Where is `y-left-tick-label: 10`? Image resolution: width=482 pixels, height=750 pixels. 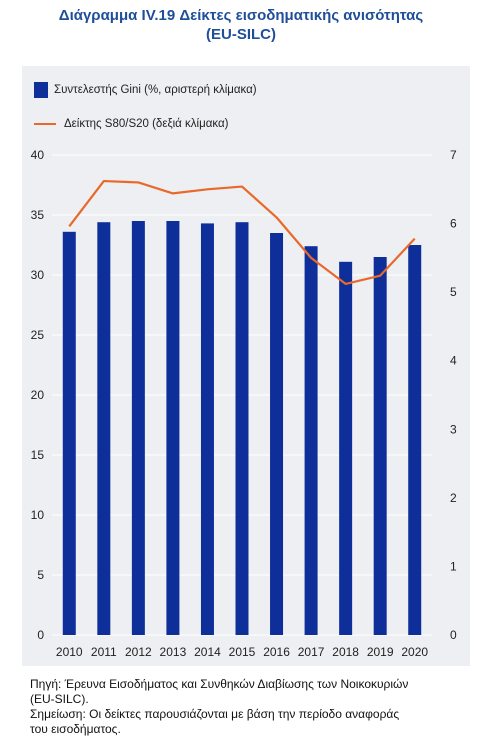 y-left-tick-label: 10 is located at coordinates (38, 515).